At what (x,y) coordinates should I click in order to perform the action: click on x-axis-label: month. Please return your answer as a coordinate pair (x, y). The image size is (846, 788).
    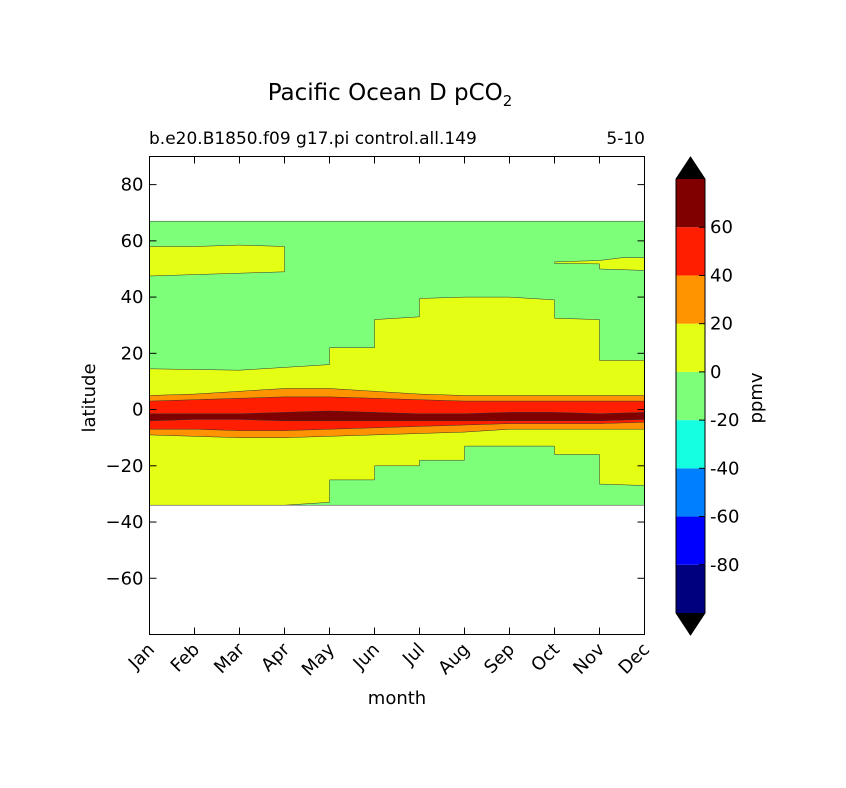
    Looking at the image, I should click on (397, 698).